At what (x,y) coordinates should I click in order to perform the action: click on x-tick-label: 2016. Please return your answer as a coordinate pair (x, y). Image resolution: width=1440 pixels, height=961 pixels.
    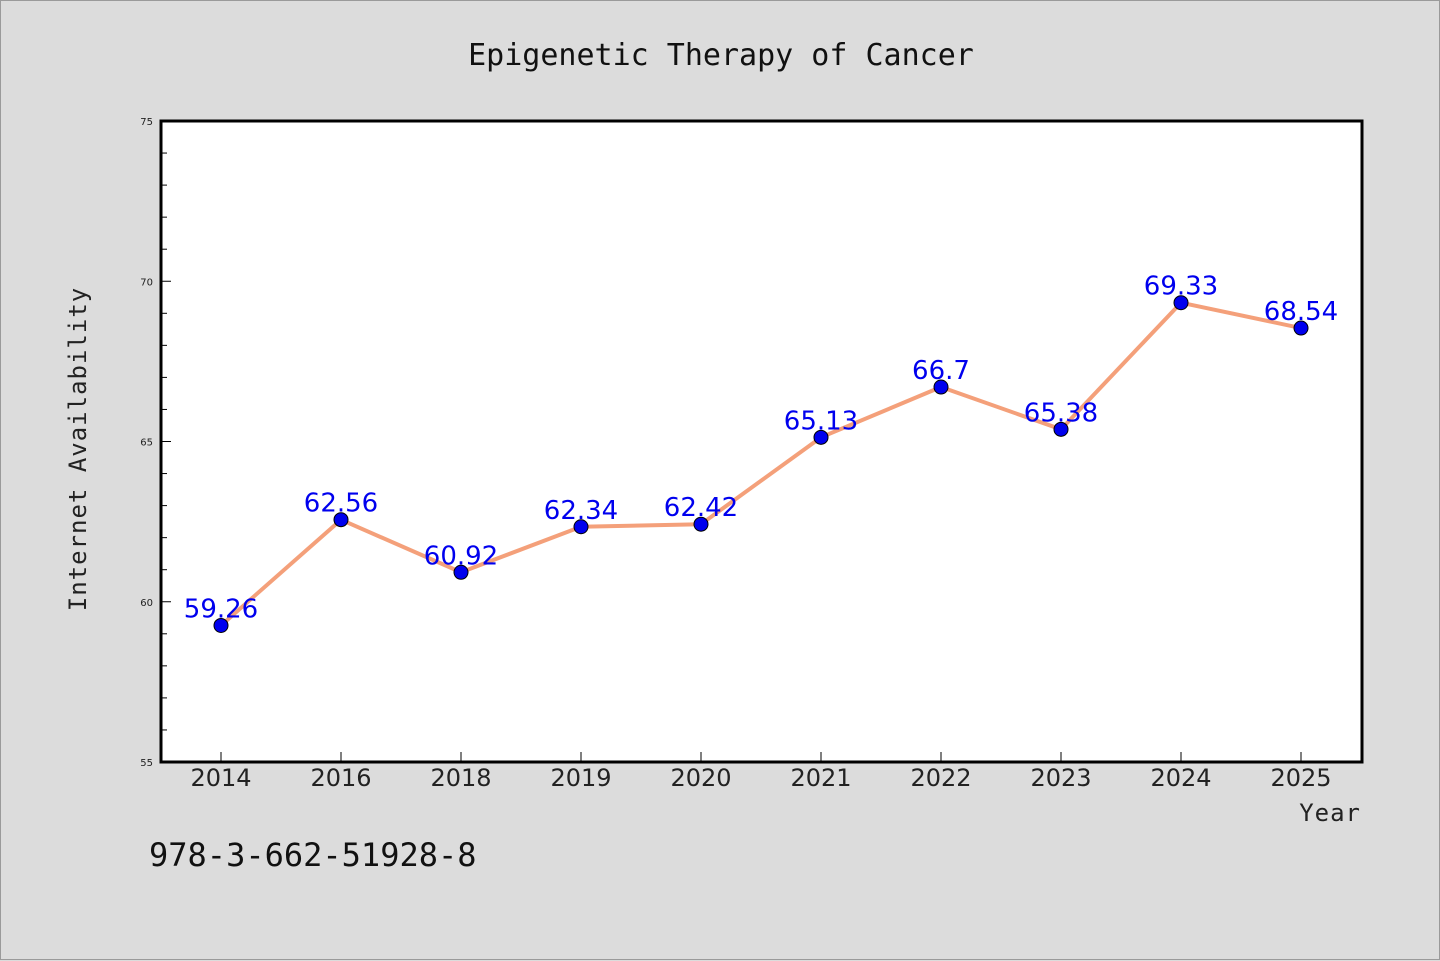
    Looking at the image, I should click on (340, 778).